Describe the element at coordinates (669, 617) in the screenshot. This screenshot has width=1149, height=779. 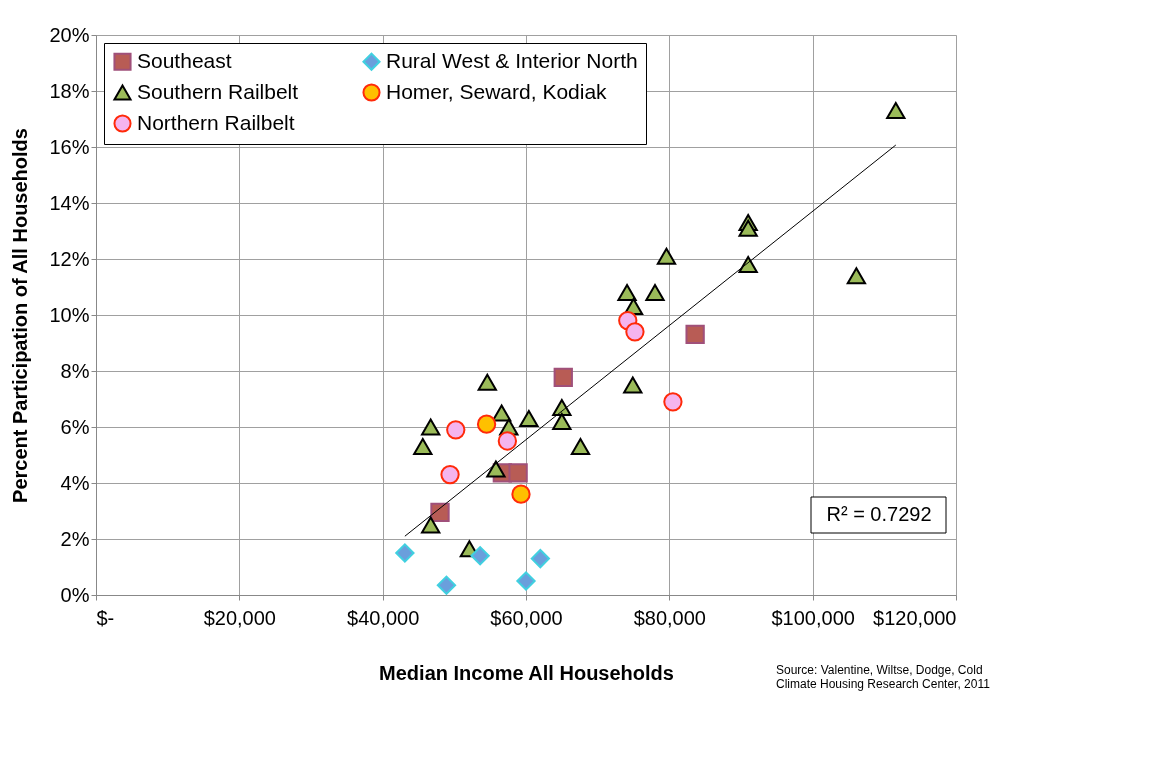
I see `x-tick-label: $80,000` at that location.